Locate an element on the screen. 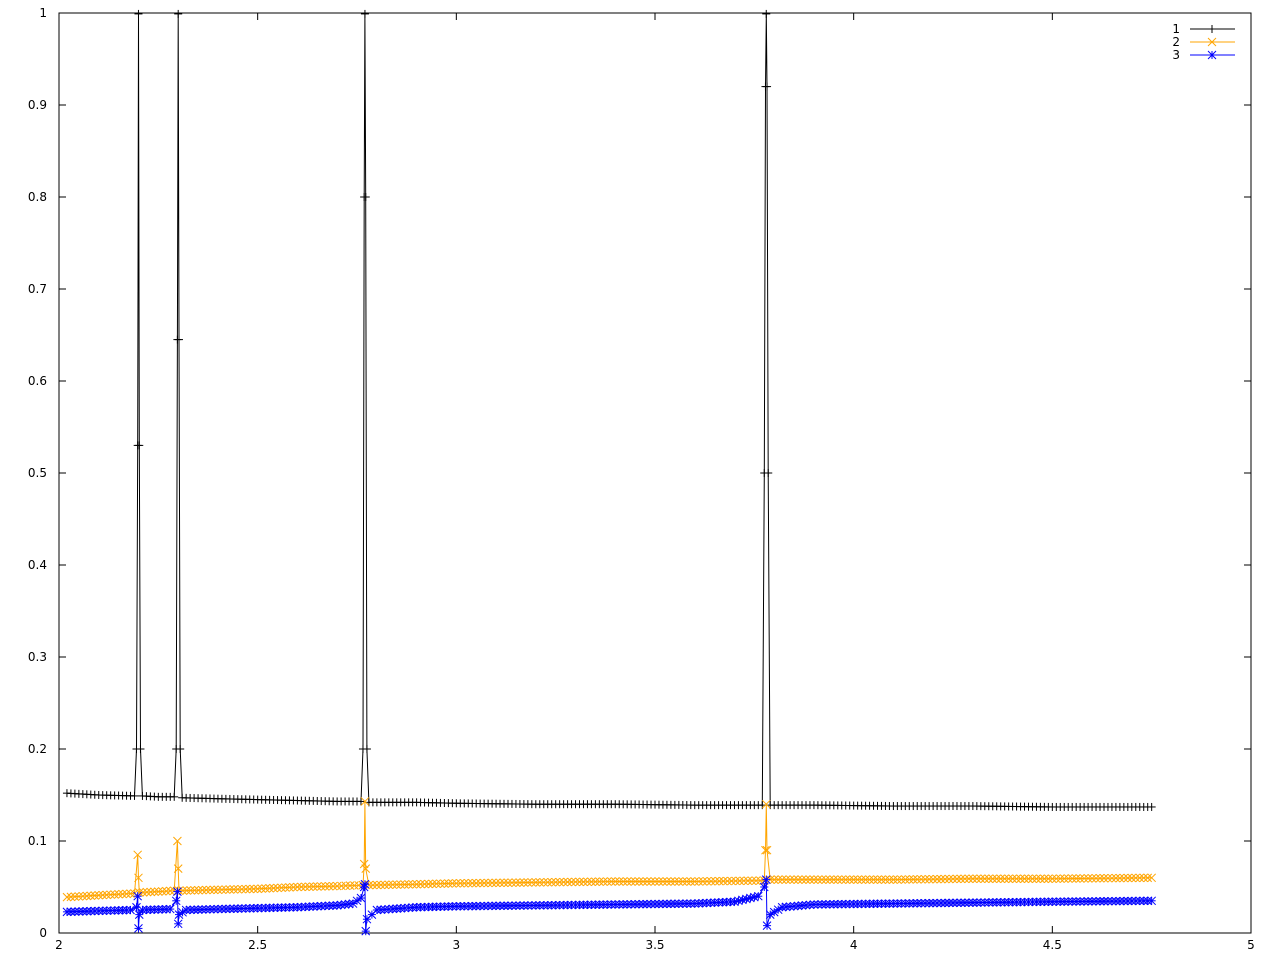 The height and width of the screenshot is (960, 1280). legend-label: 2 is located at coordinates (1176, 42).